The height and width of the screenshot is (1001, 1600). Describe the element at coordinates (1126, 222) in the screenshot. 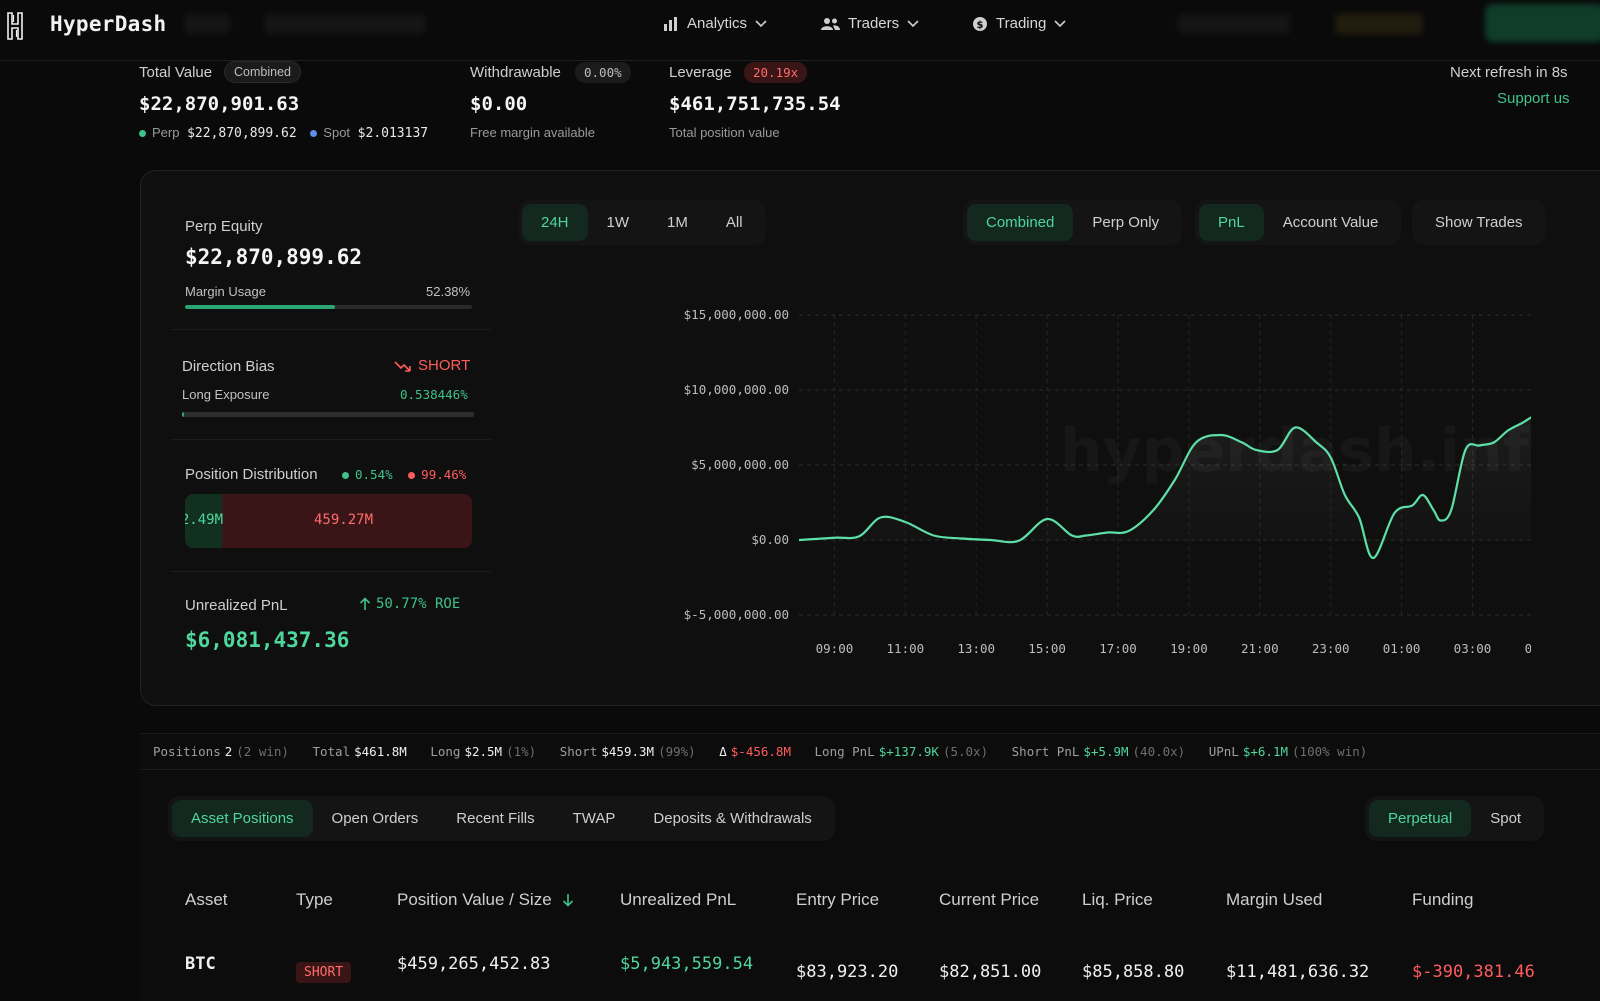

I see `mode-perp-only: Perp Only` at that location.